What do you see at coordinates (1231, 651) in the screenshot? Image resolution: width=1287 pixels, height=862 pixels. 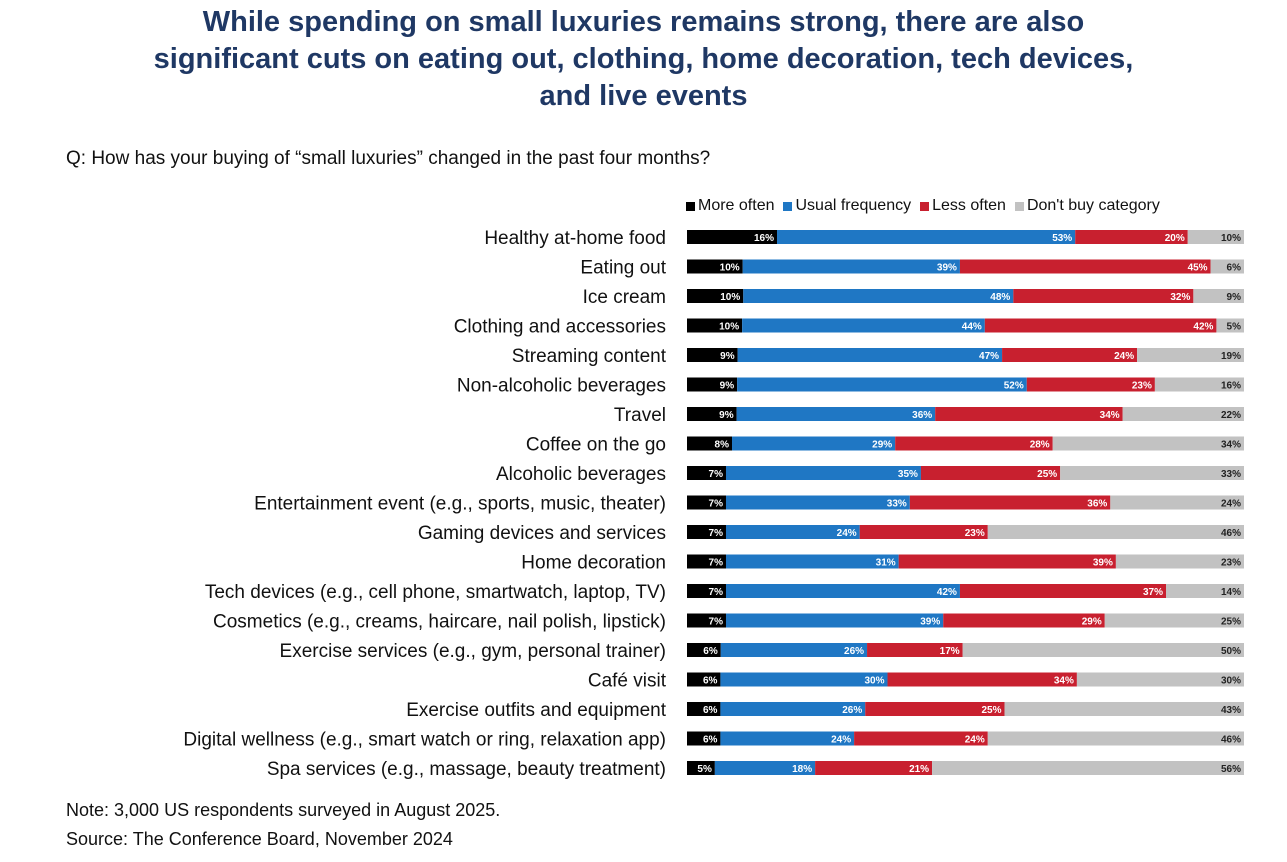 I see `data-label-dont-buy: 50%` at bounding box center [1231, 651].